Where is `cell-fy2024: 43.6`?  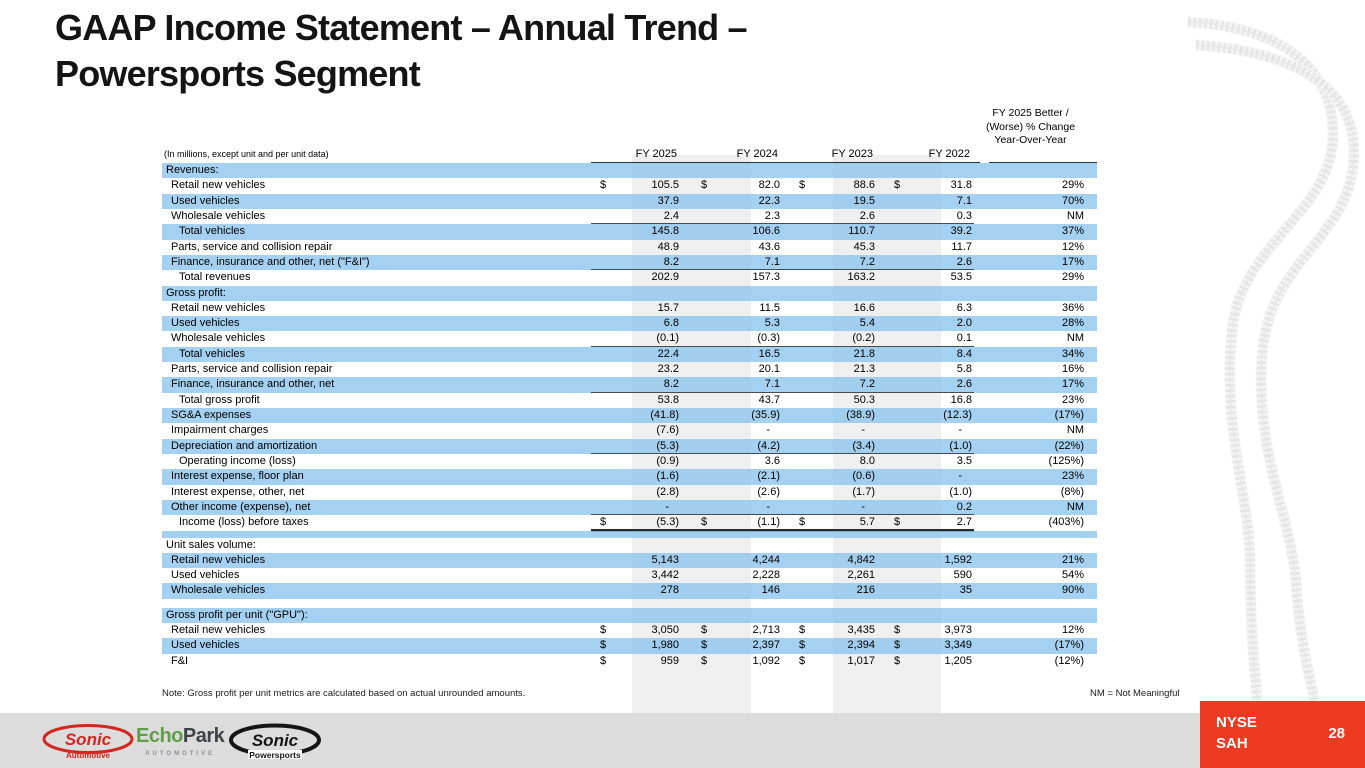 cell-fy2024: 43.6 is located at coordinates (769, 246).